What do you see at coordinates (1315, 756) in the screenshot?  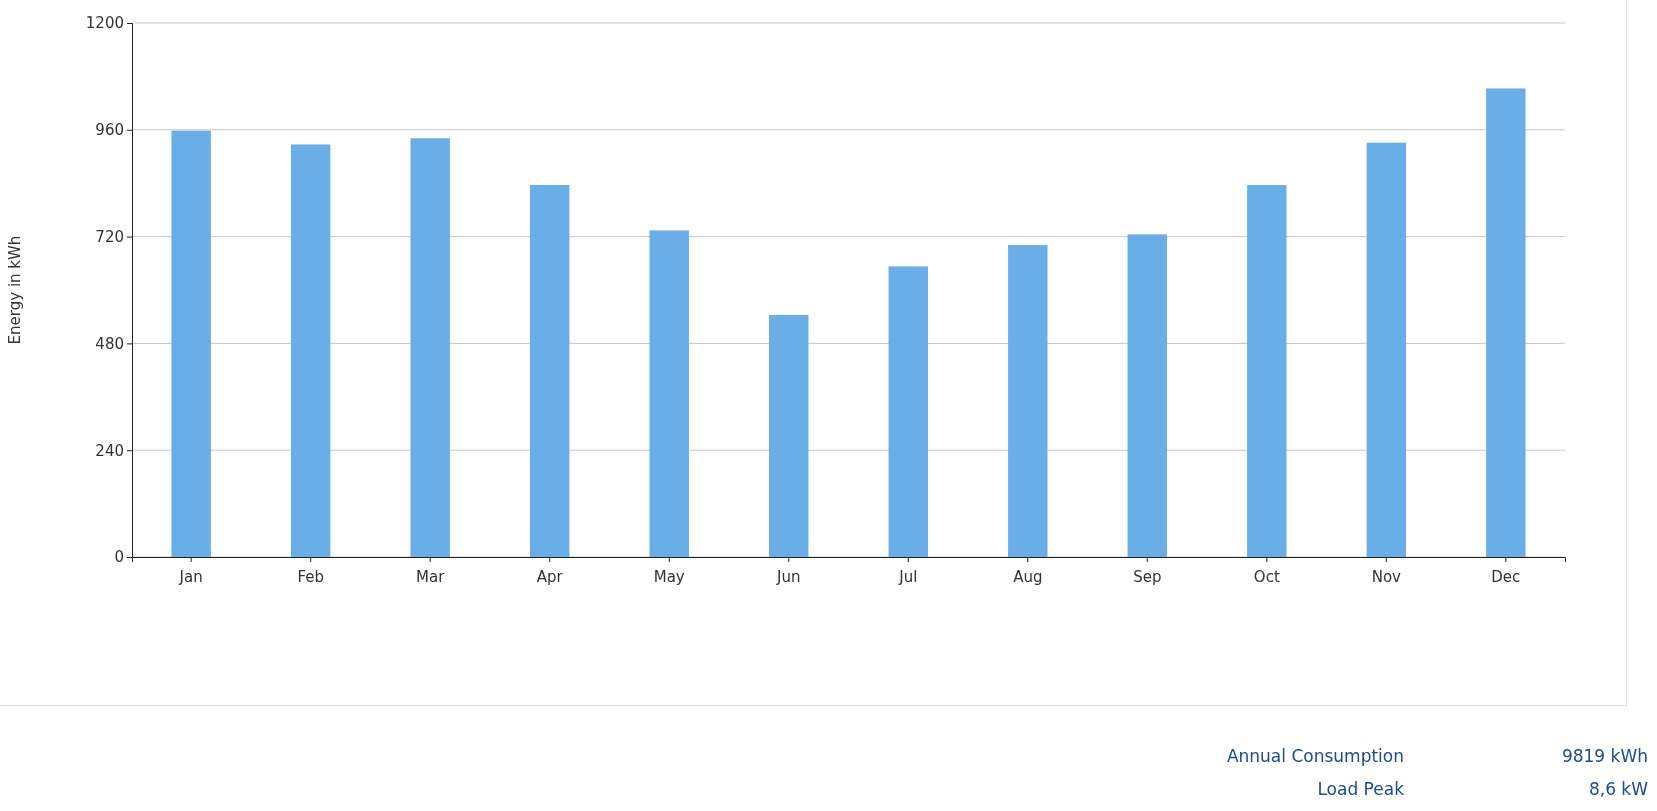 I see `text: Annual Consumption` at bounding box center [1315, 756].